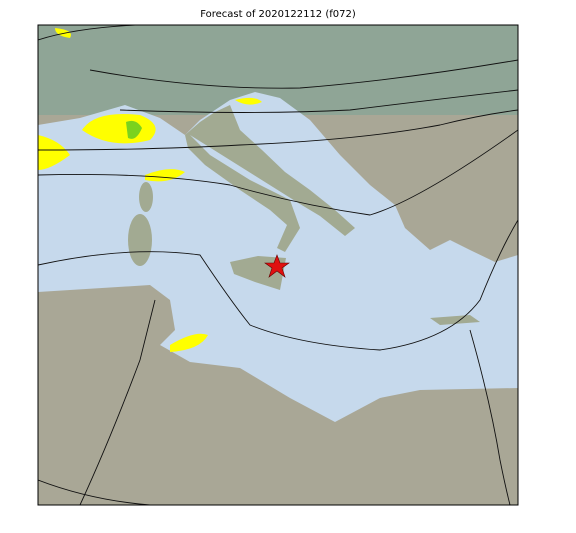 The width and height of the screenshot is (576, 533). Describe the element at coordinates (140, 240) in the screenshot. I see `sardinia` at that location.